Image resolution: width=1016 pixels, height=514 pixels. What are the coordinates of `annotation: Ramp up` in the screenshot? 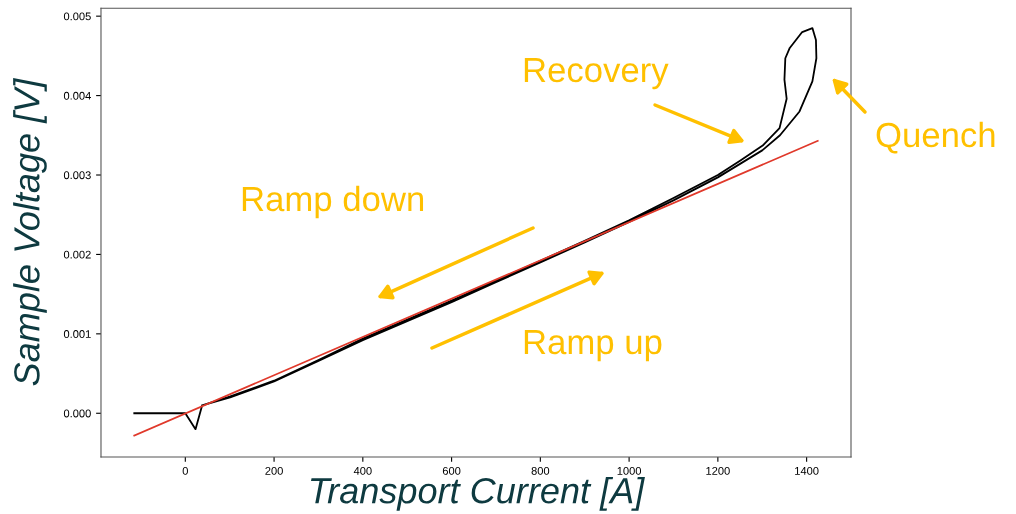 It's located at (593, 346).